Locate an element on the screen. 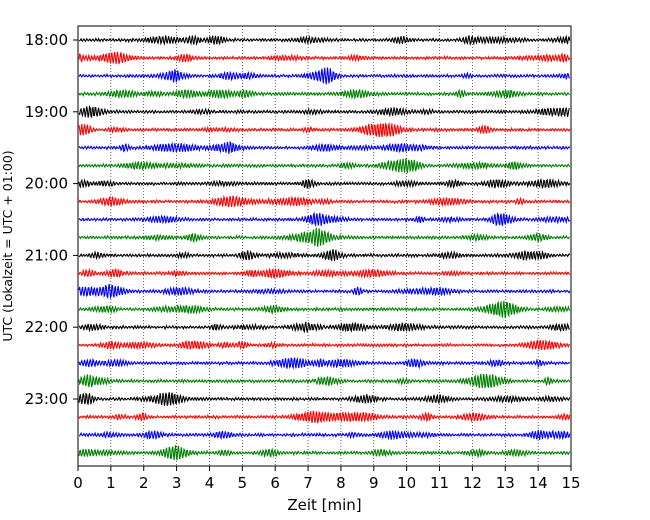  x-tick-label: 2 is located at coordinates (144, 483).